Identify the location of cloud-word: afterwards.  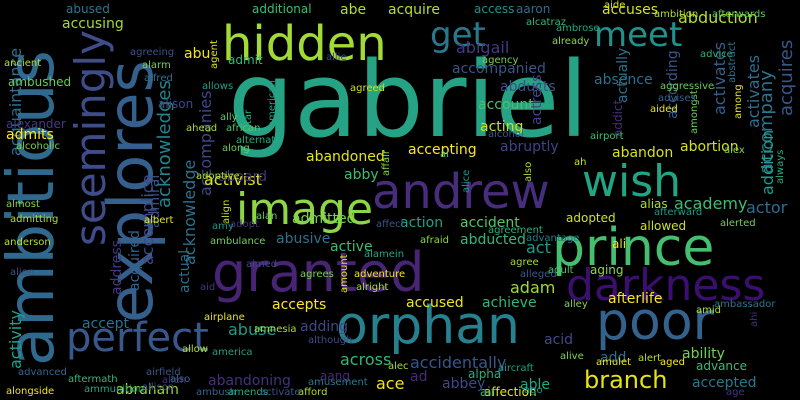
(739, 14).